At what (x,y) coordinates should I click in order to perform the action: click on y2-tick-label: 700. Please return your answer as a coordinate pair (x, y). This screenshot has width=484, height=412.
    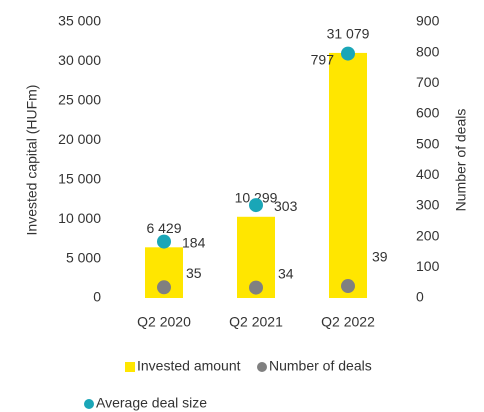
    Looking at the image, I should click on (428, 82).